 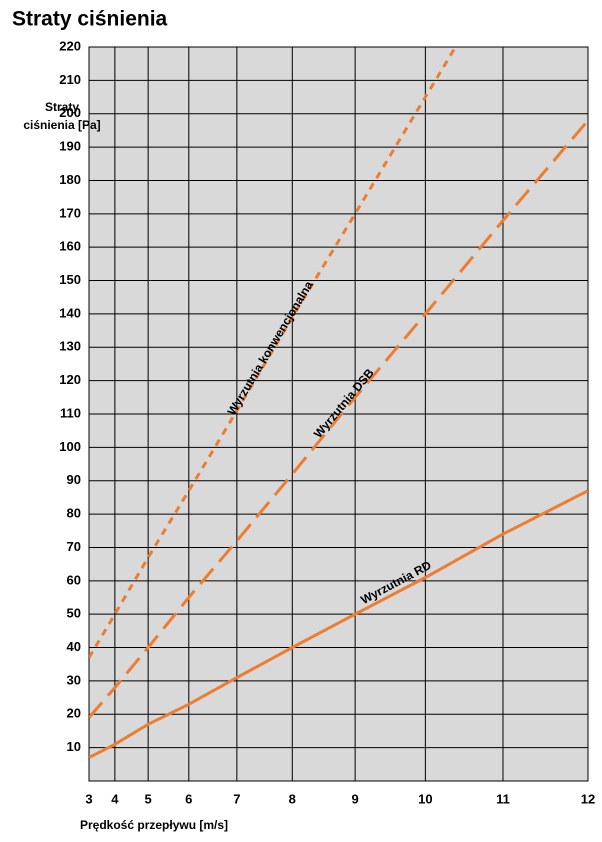 I want to click on x-tick-label: 10, so click(x=425, y=798).